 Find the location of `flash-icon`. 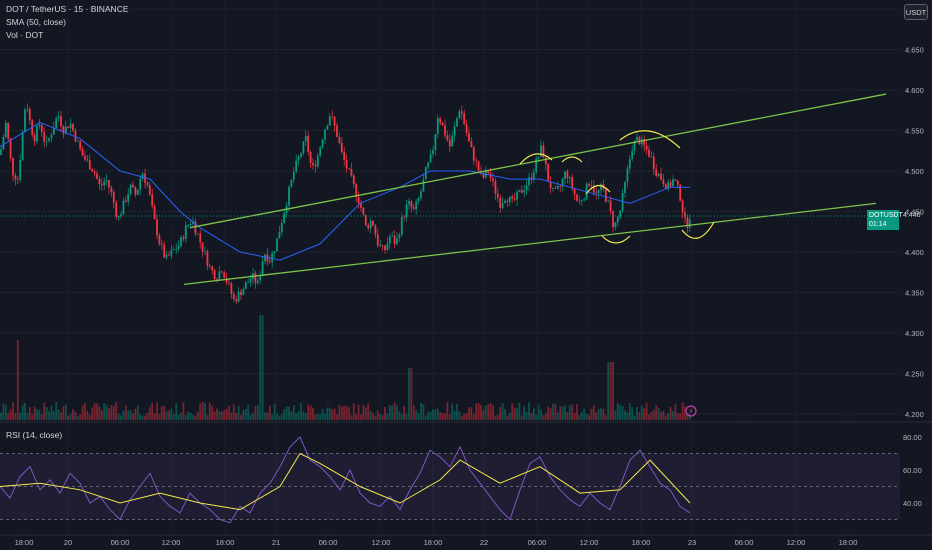

flash-icon is located at coordinates (691, 411).